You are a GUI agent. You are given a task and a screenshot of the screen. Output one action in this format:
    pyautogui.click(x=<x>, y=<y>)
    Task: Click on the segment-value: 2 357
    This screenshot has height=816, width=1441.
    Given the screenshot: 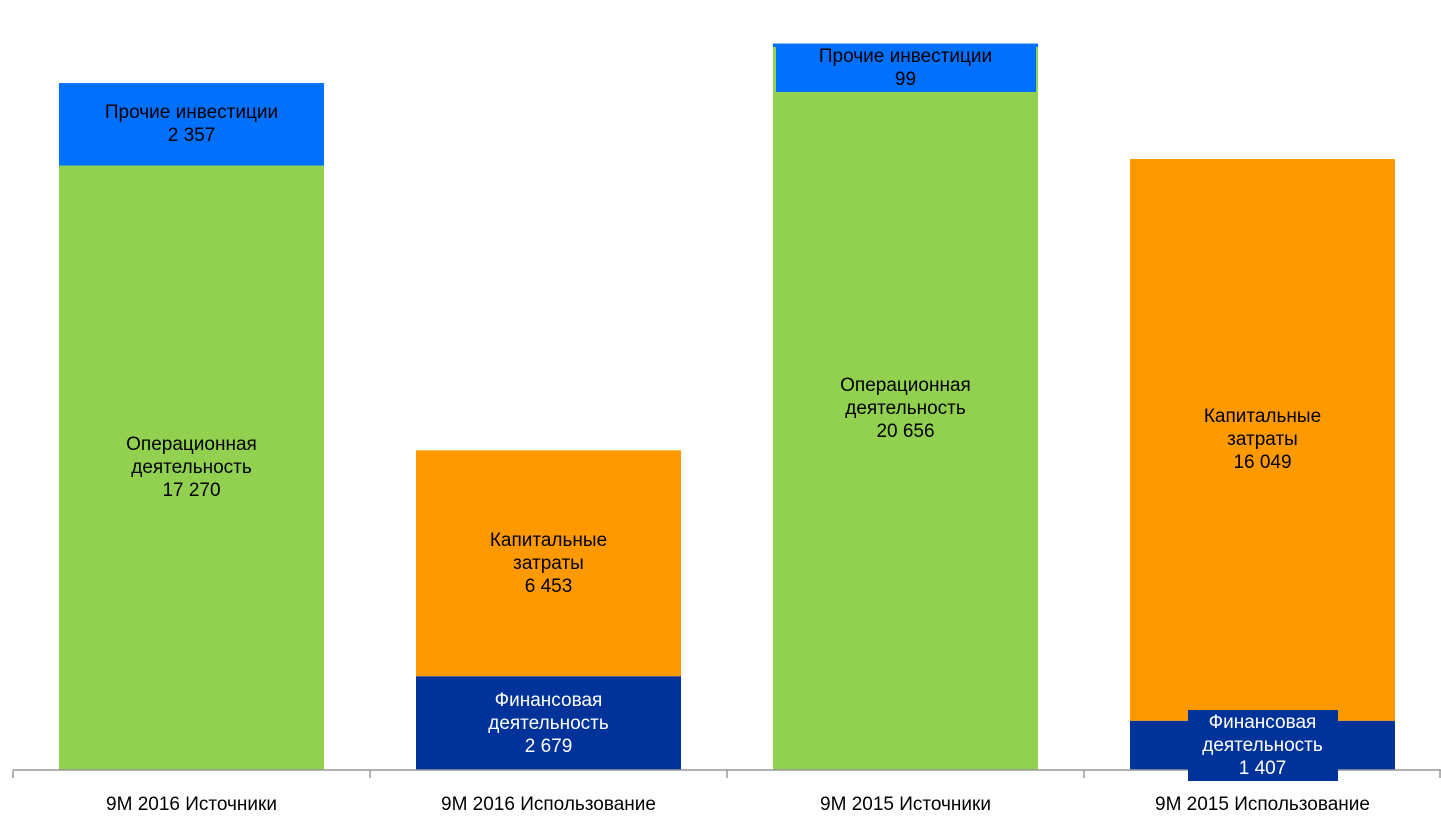 What is the action you would take?
    pyautogui.click(x=191, y=136)
    